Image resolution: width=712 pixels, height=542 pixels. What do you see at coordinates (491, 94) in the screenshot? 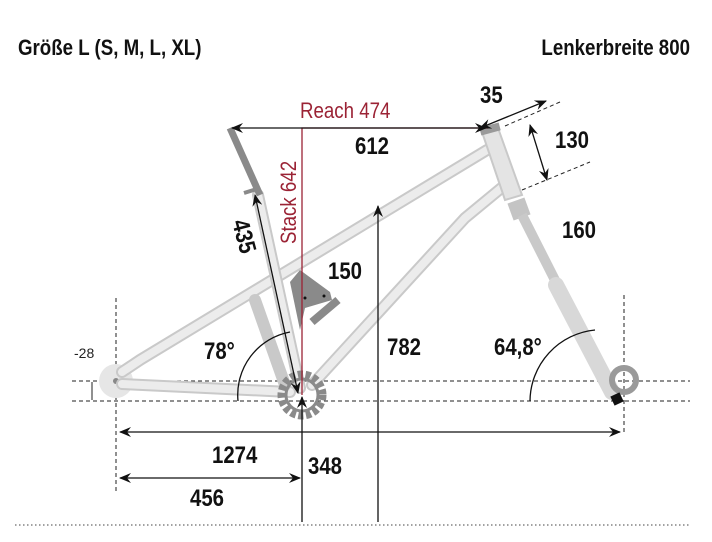
I see `stem-label: 35` at bounding box center [491, 94].